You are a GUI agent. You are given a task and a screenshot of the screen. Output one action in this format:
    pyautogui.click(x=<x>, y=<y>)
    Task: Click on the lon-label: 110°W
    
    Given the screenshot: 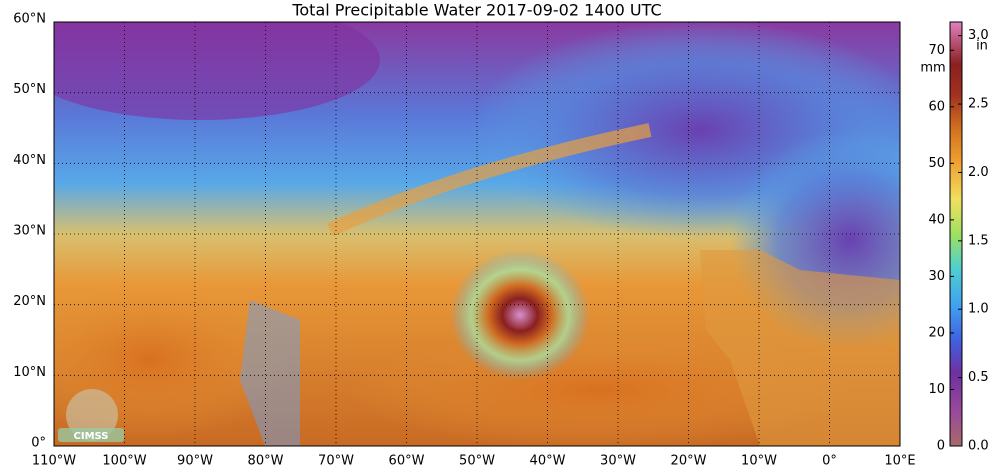 What is the action you would take?
    pyautogui.click(x=54, y=461)
    